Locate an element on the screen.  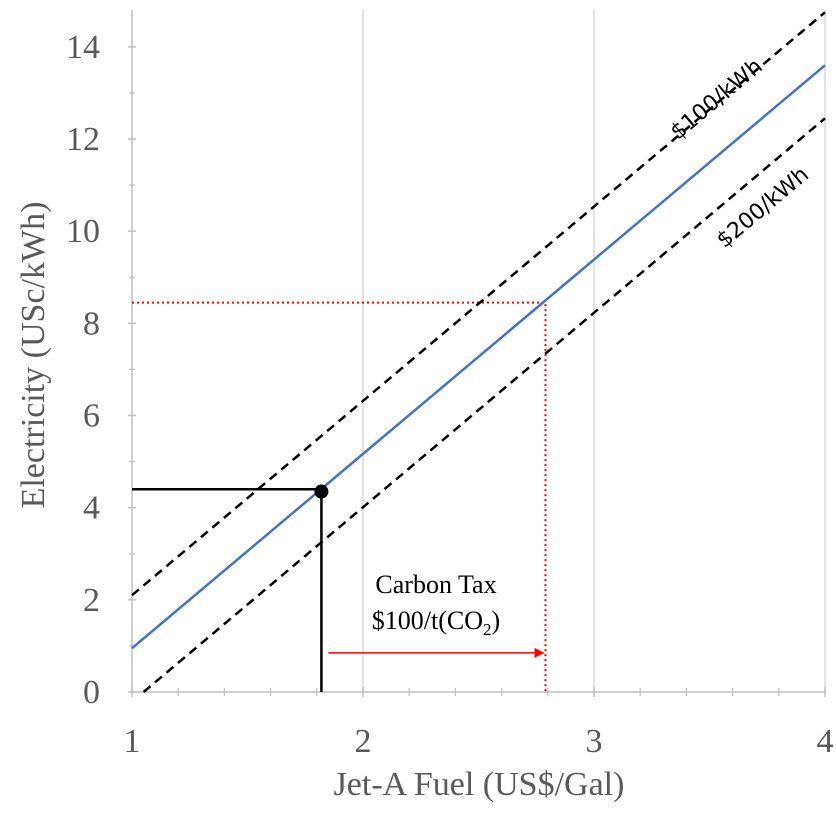
y-tick-label: 6 is located at coordinates (91, 416).